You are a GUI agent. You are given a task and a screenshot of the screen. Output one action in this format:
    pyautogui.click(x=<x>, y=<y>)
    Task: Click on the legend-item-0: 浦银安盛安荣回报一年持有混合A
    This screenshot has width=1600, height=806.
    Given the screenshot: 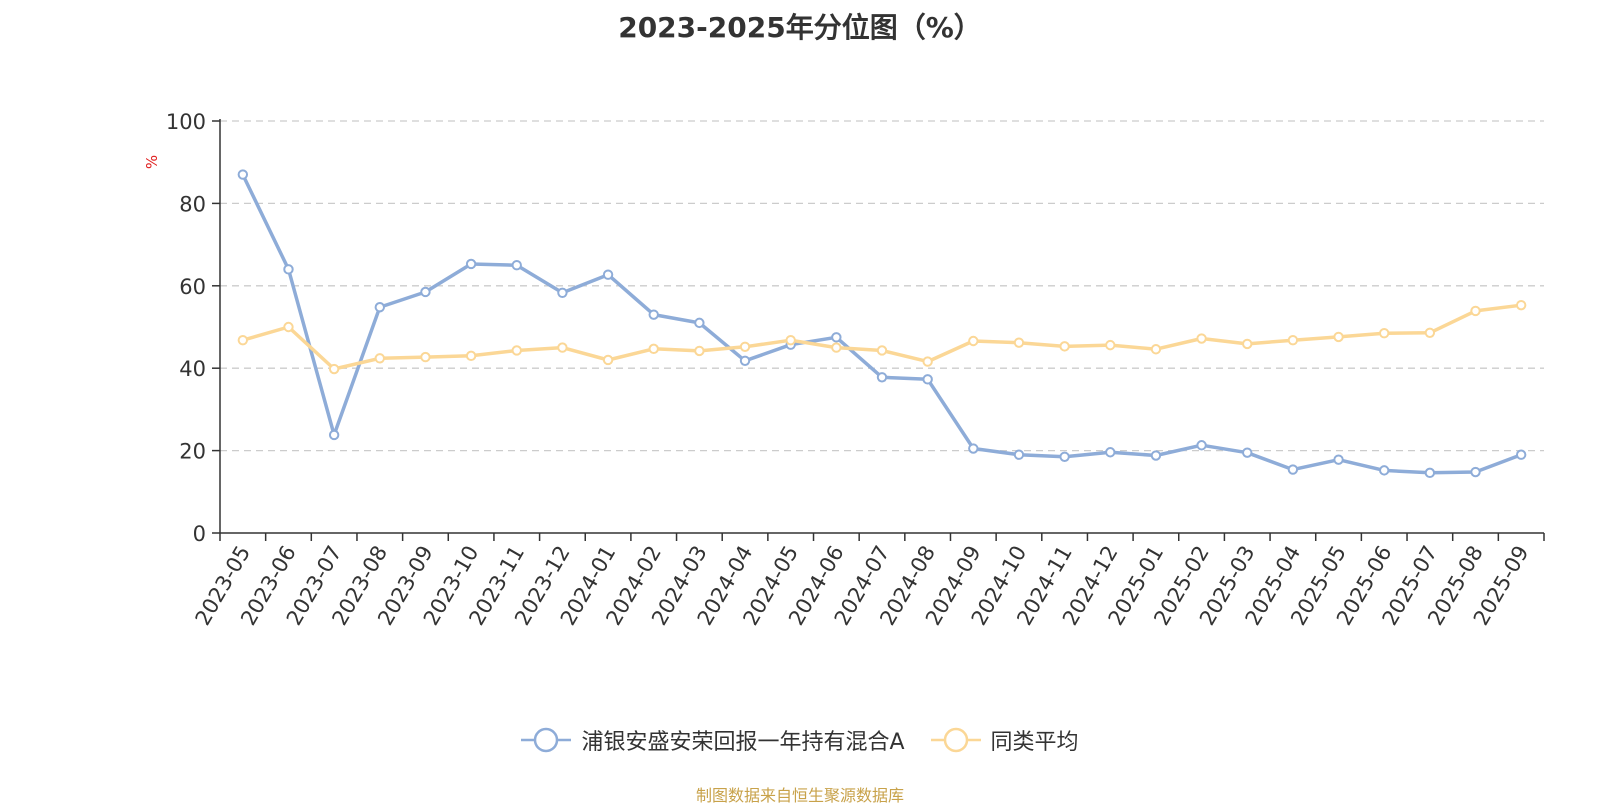 What is the action you would take?
    pyautogui.click(x=713, y=740)
    